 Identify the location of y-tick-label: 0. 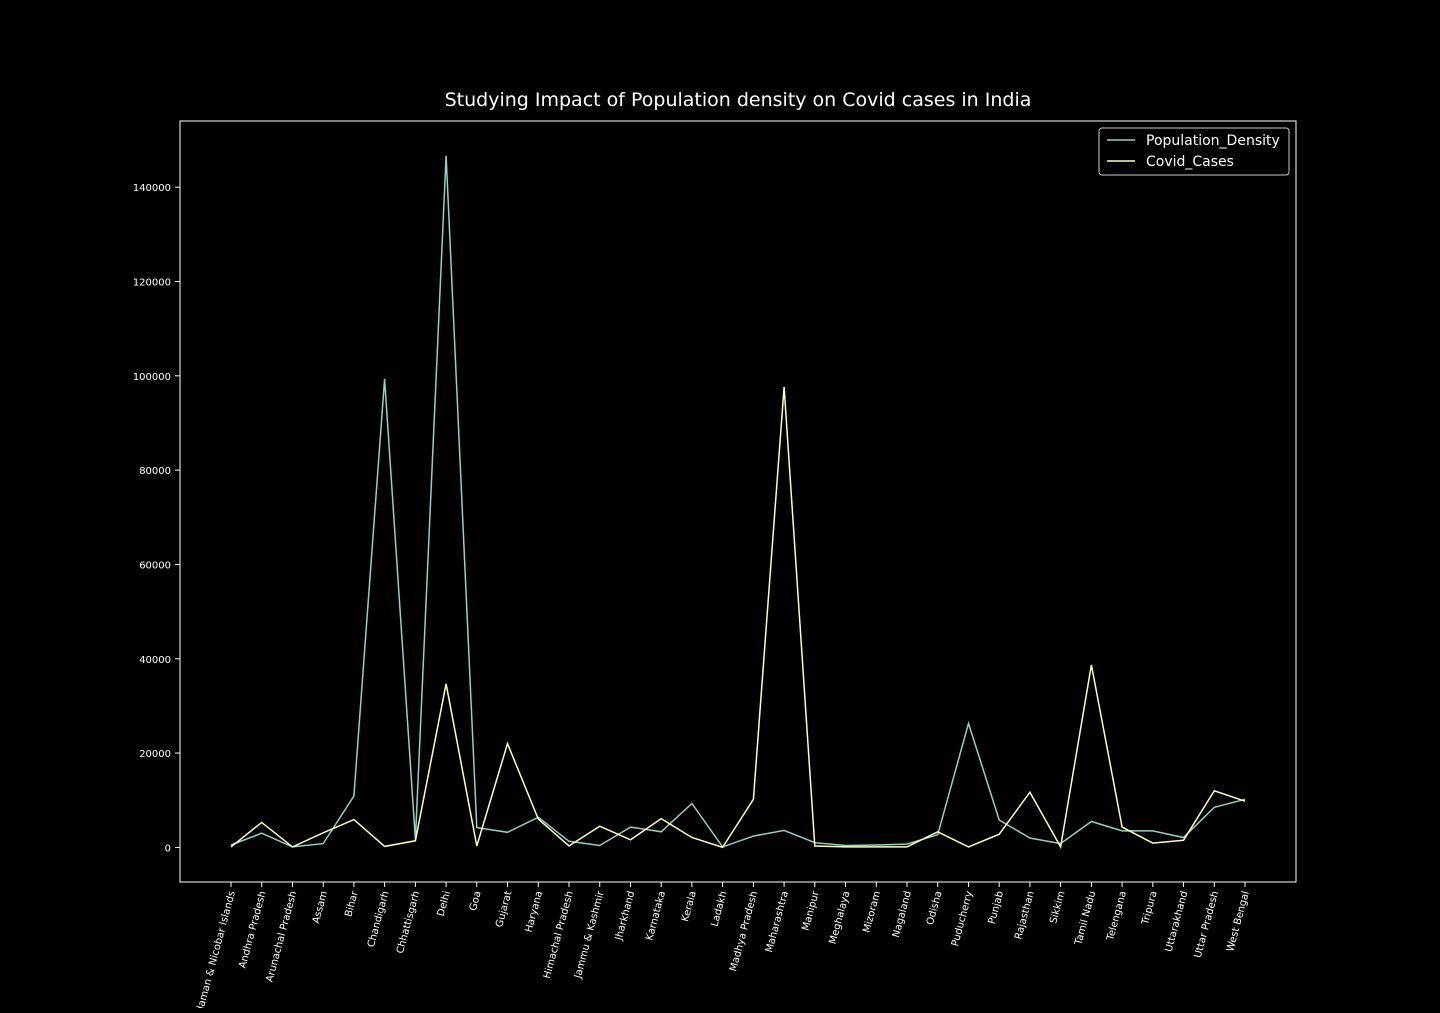
(168, 848).